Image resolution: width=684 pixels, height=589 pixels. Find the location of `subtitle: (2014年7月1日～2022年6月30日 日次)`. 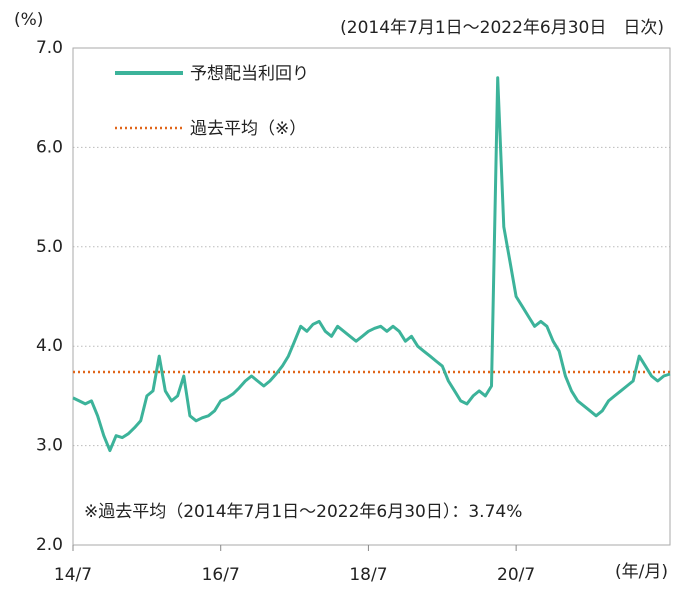

subtitle: (2014年7月1日～2022年6月30日 日次) is located at coordinates (502, 28).